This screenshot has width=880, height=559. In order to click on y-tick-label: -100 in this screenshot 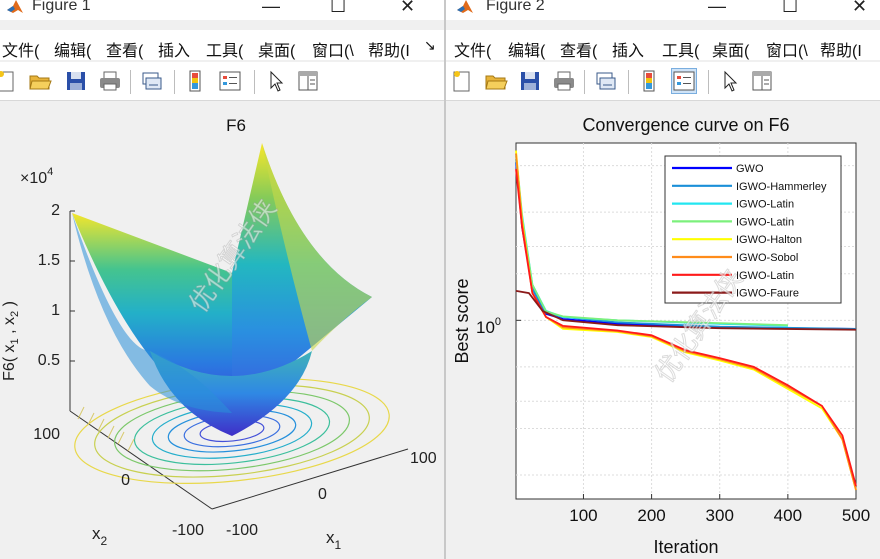, I will do `click(188, 530)`.